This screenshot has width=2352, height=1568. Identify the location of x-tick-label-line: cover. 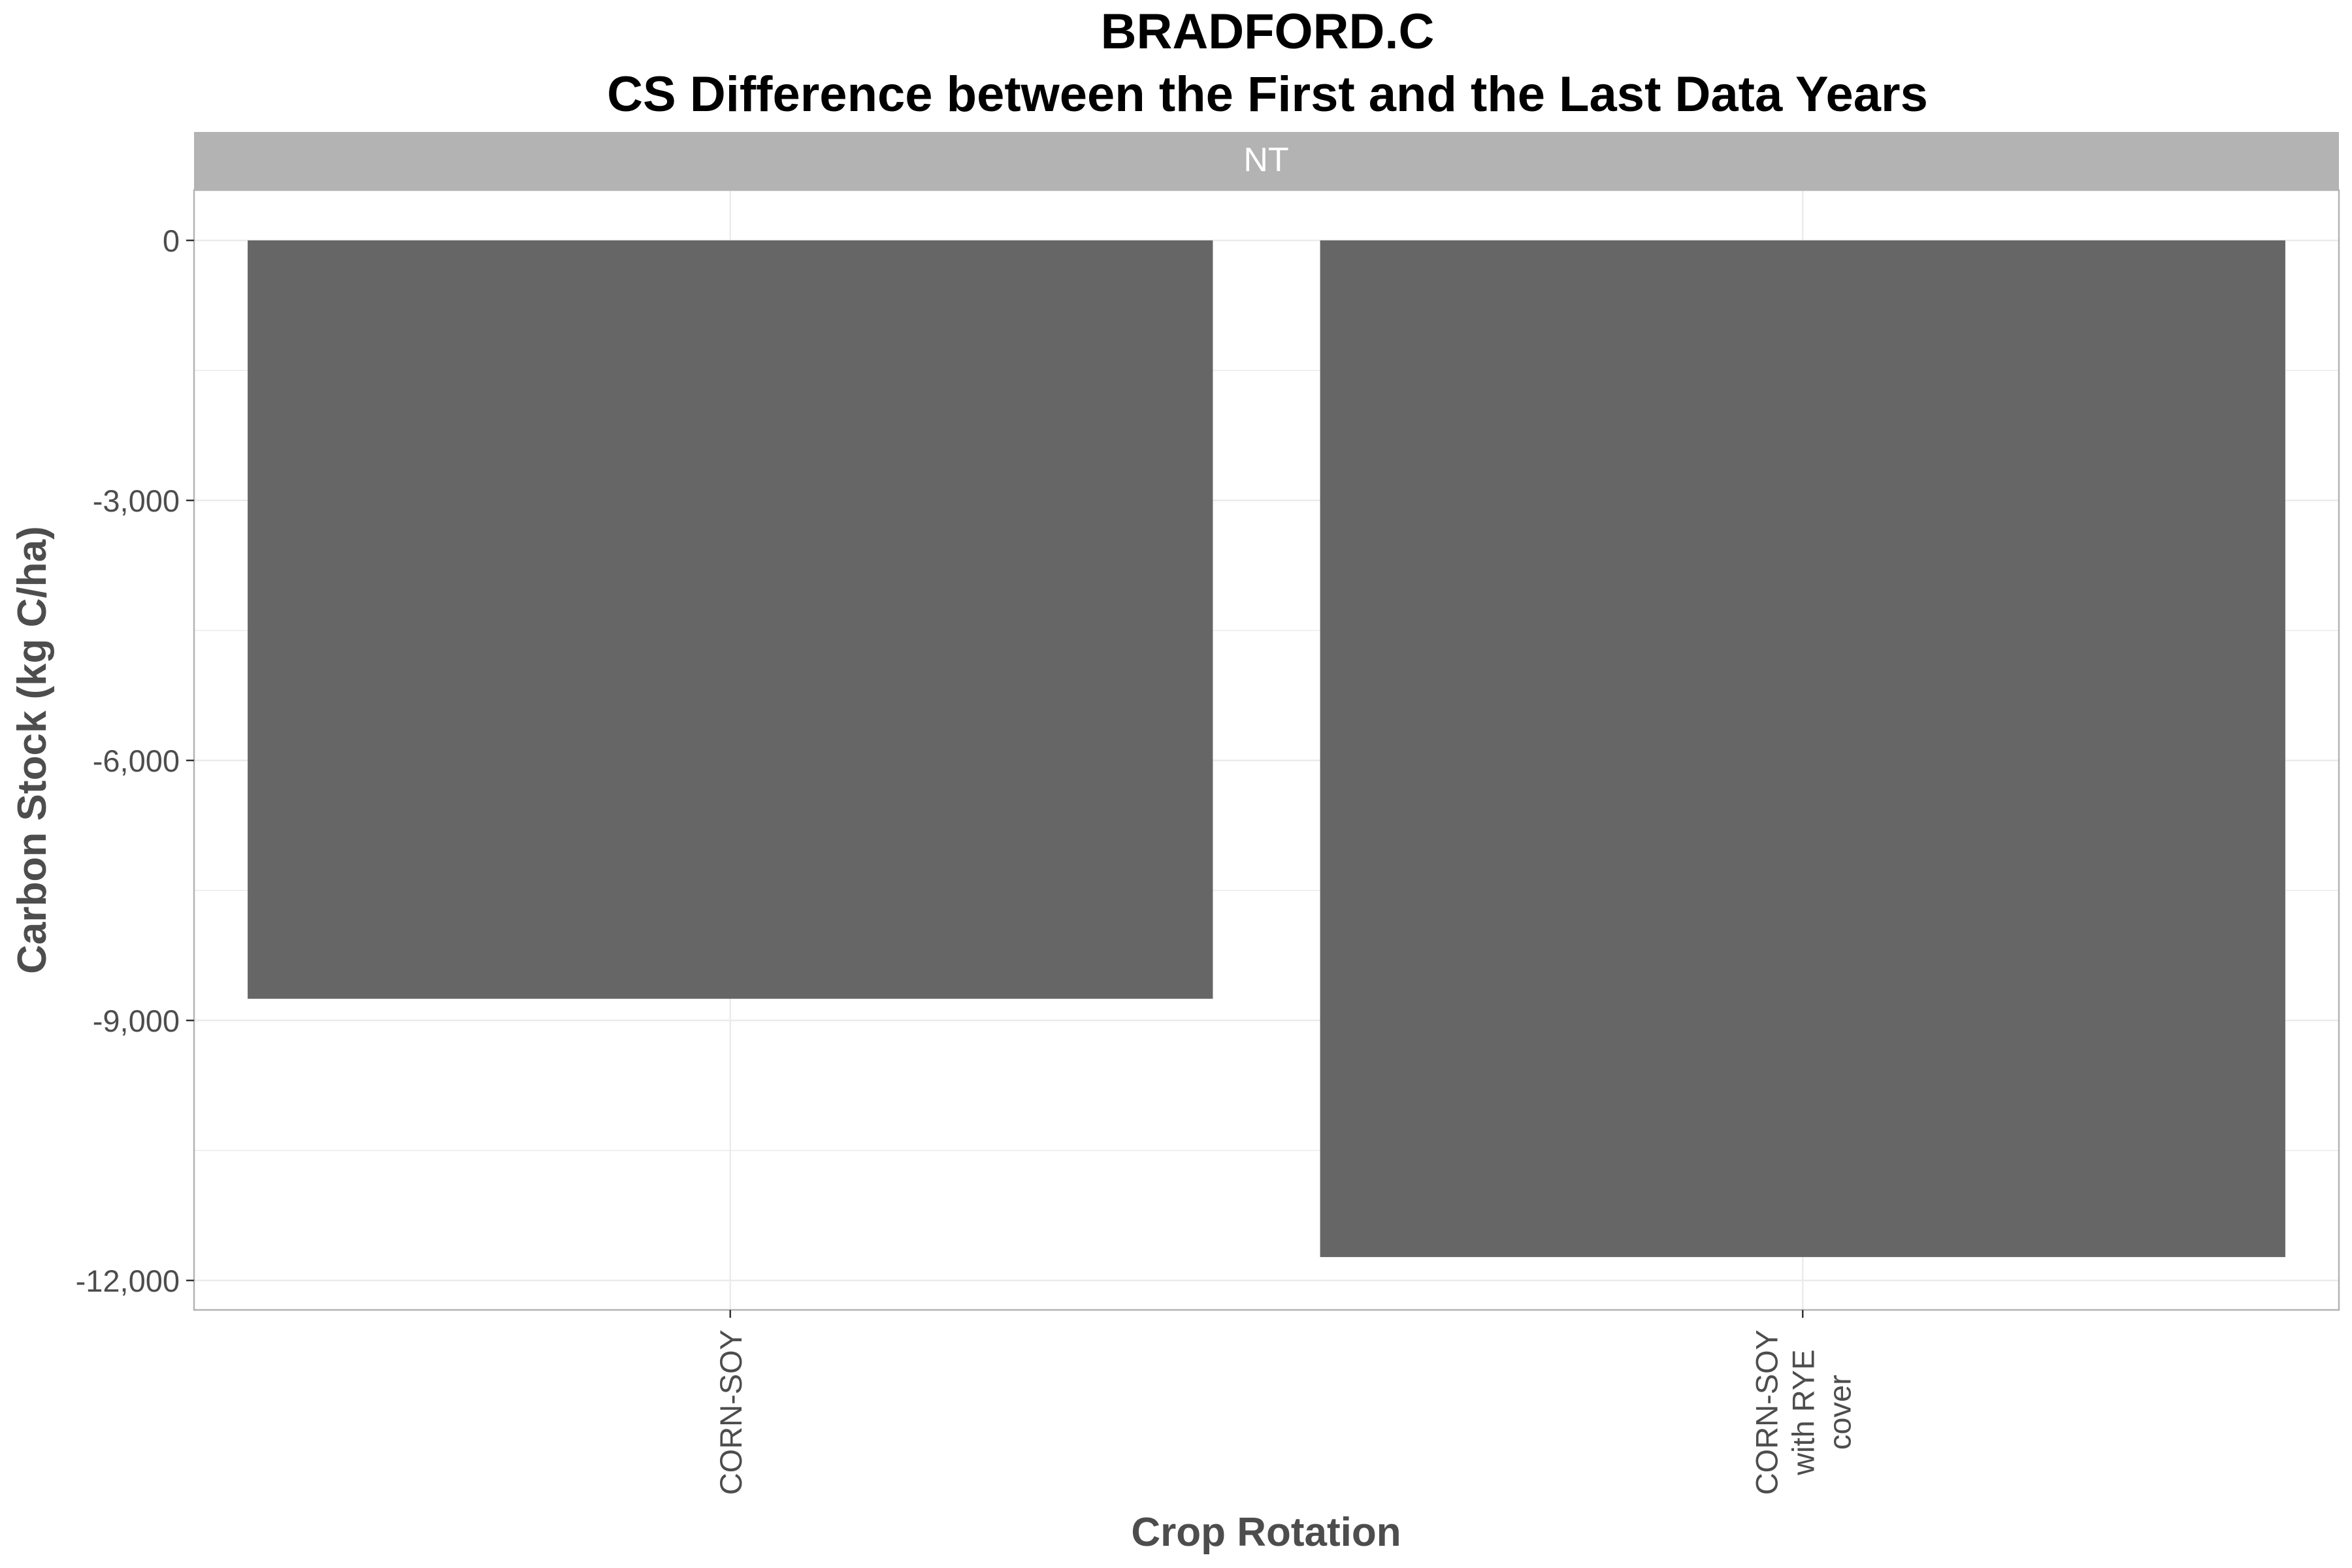
(1839, 1412).